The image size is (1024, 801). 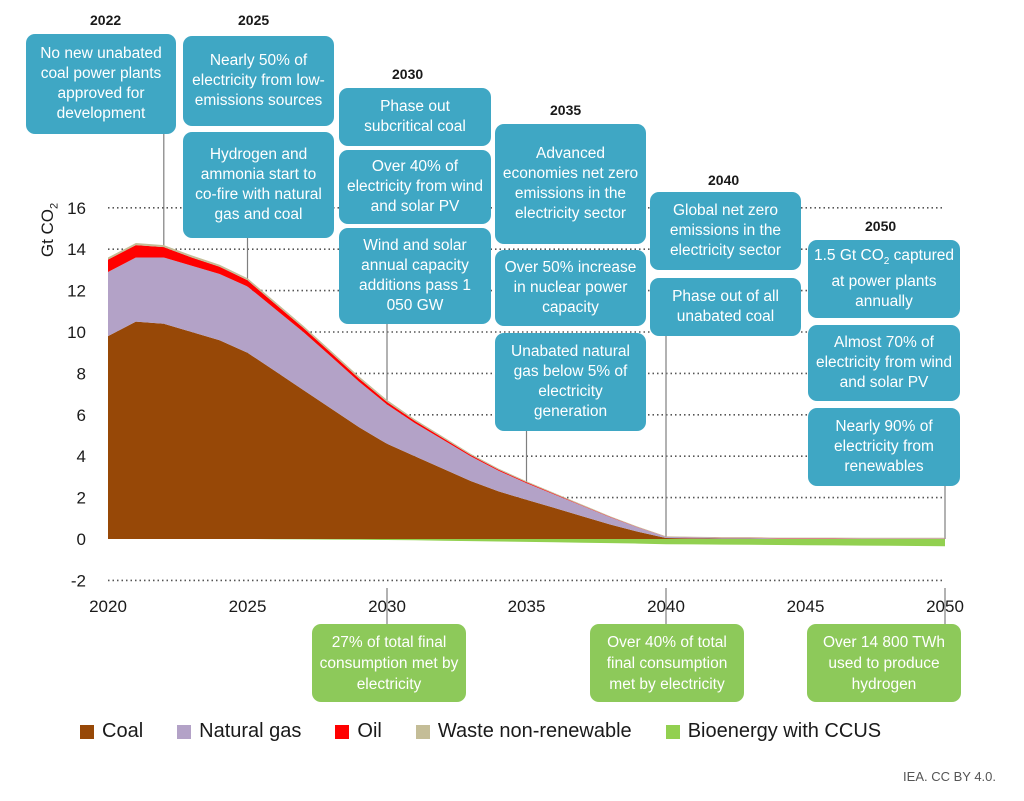 I want to click on year-label-2030: 2030, so click(x=408, y=74).